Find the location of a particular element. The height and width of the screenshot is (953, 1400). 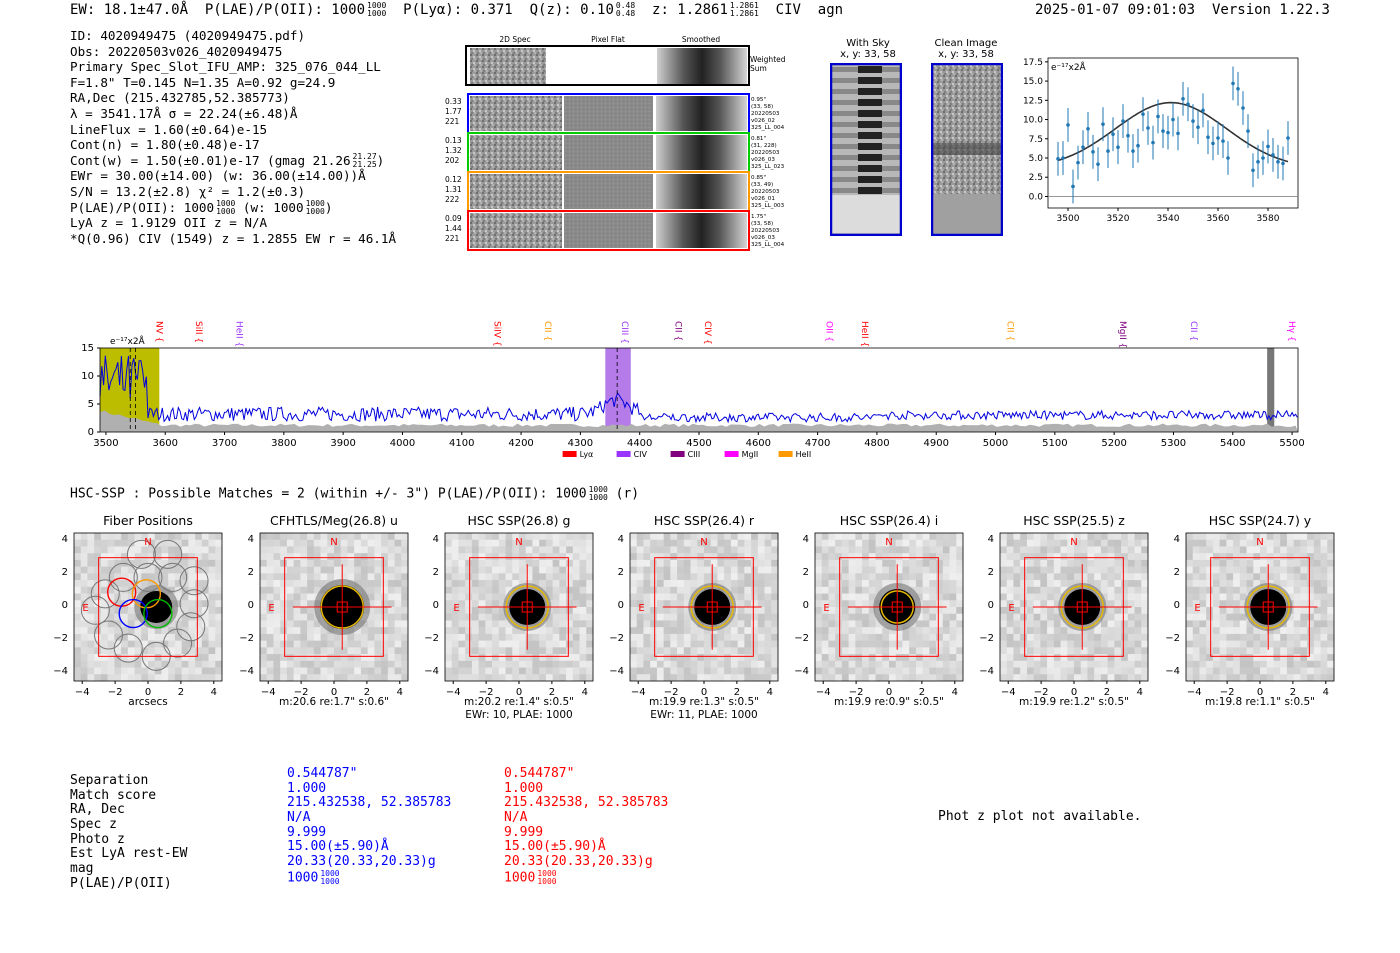

sum-label: Sum is located at coordinates (758, 68).